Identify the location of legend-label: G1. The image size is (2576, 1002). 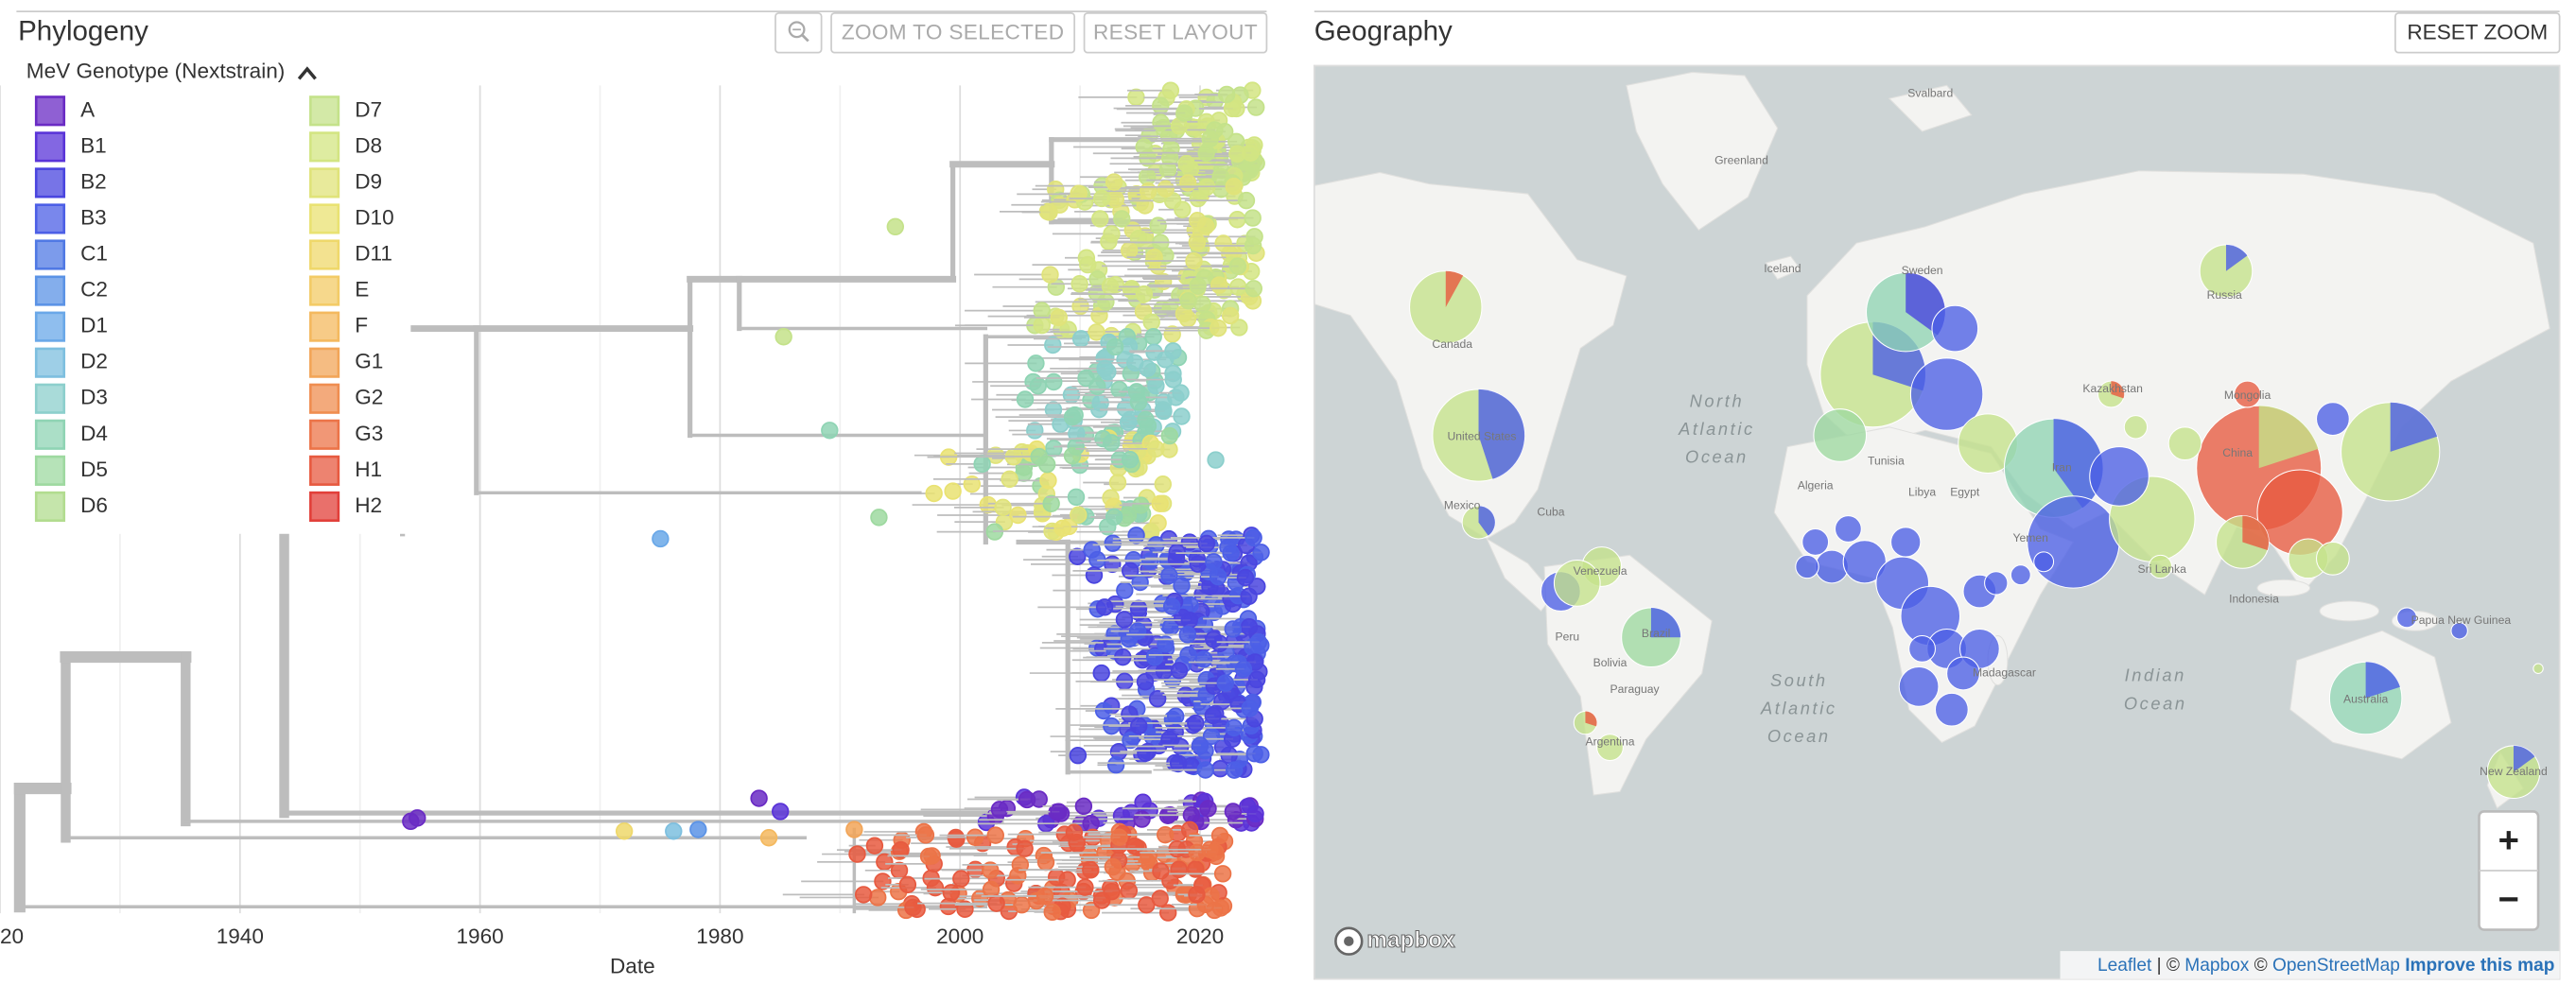
(369, 361).